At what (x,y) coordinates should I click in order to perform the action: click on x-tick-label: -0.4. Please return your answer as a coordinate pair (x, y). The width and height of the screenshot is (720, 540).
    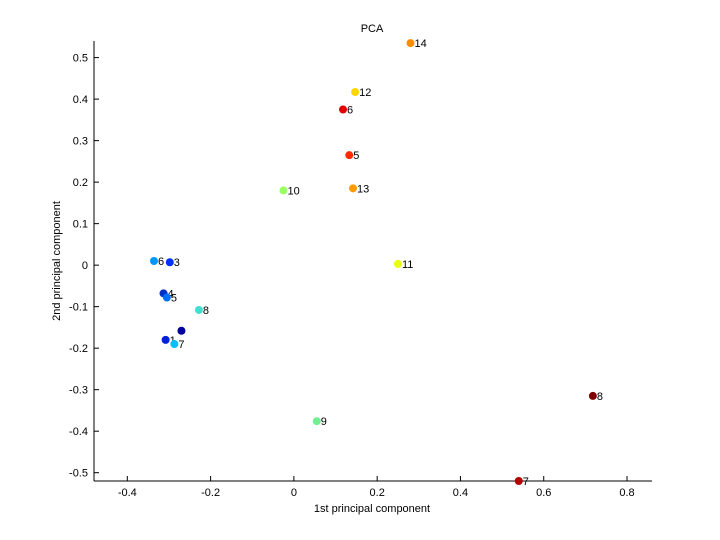
    Looking at the image, I should click on (127, 493).